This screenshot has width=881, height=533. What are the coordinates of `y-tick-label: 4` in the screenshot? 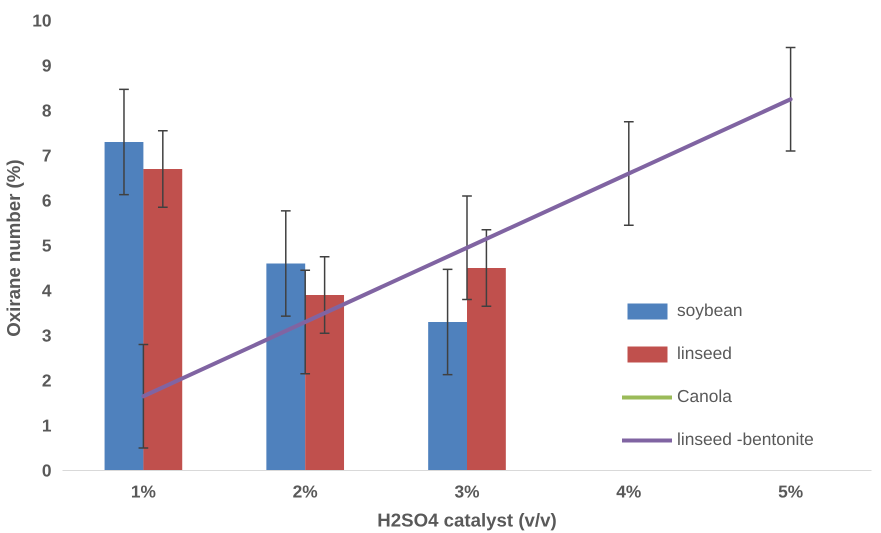 It's located at (47, 290).